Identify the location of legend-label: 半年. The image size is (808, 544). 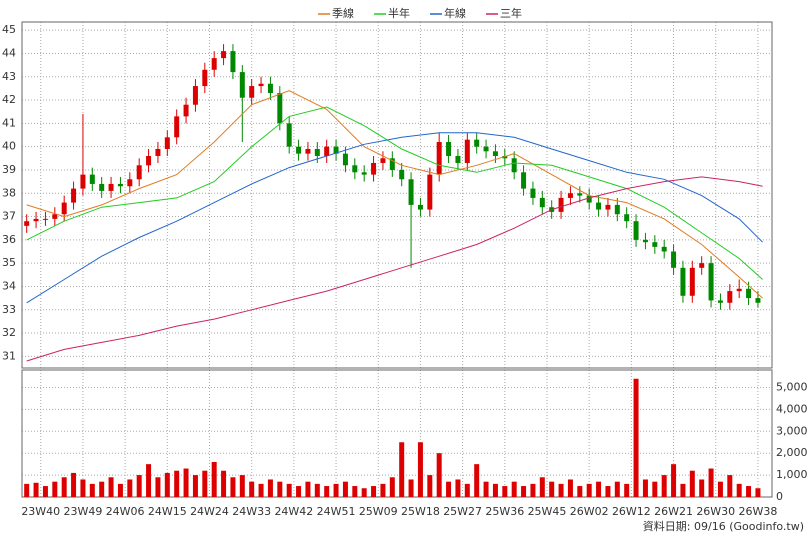
(399, 13).